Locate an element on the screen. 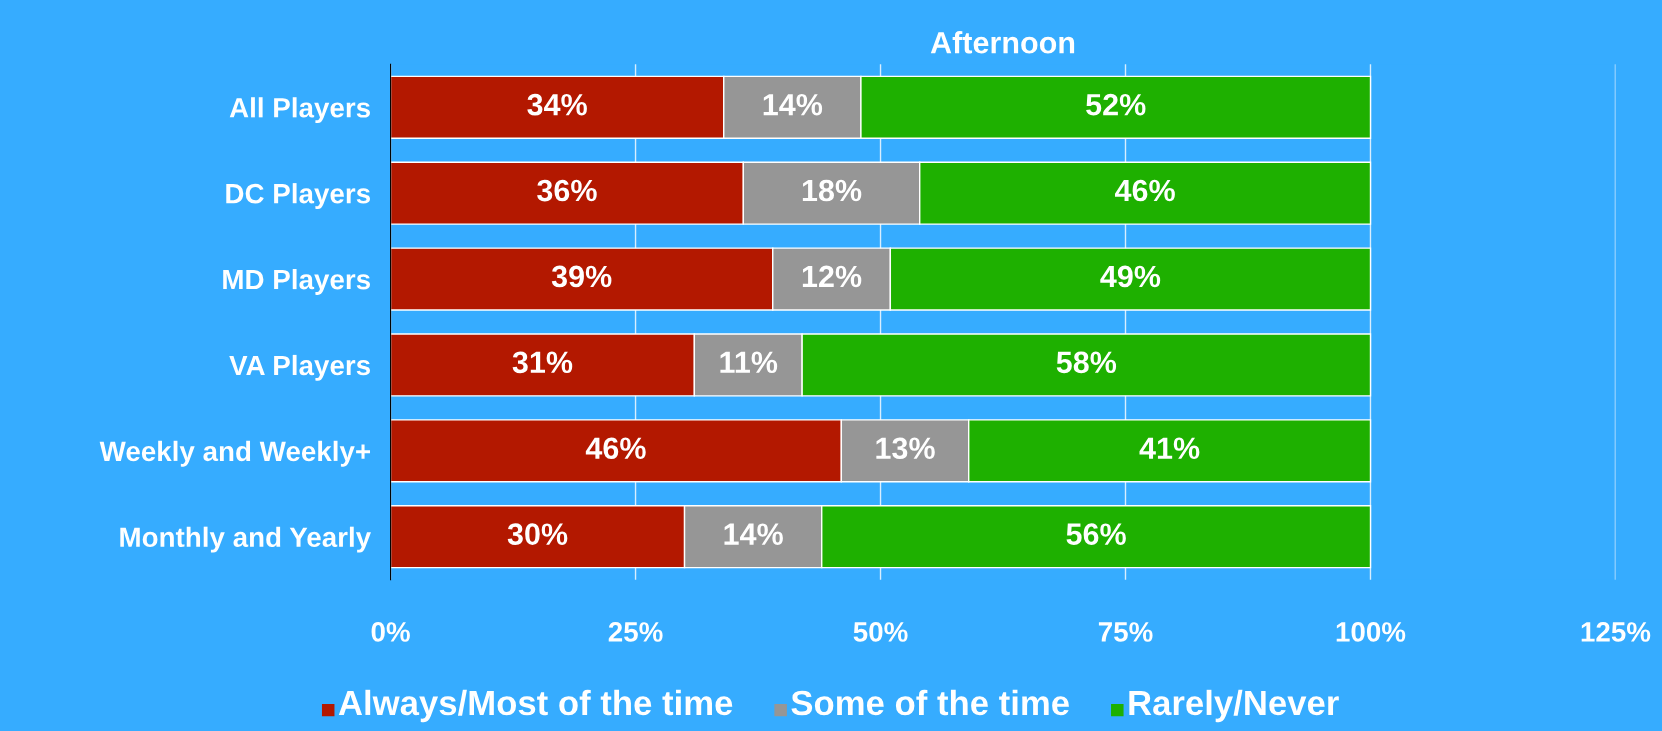 This screenshot has height=731, width=1662. chart-title: Afternoon is located at coordinates (1002, 42).